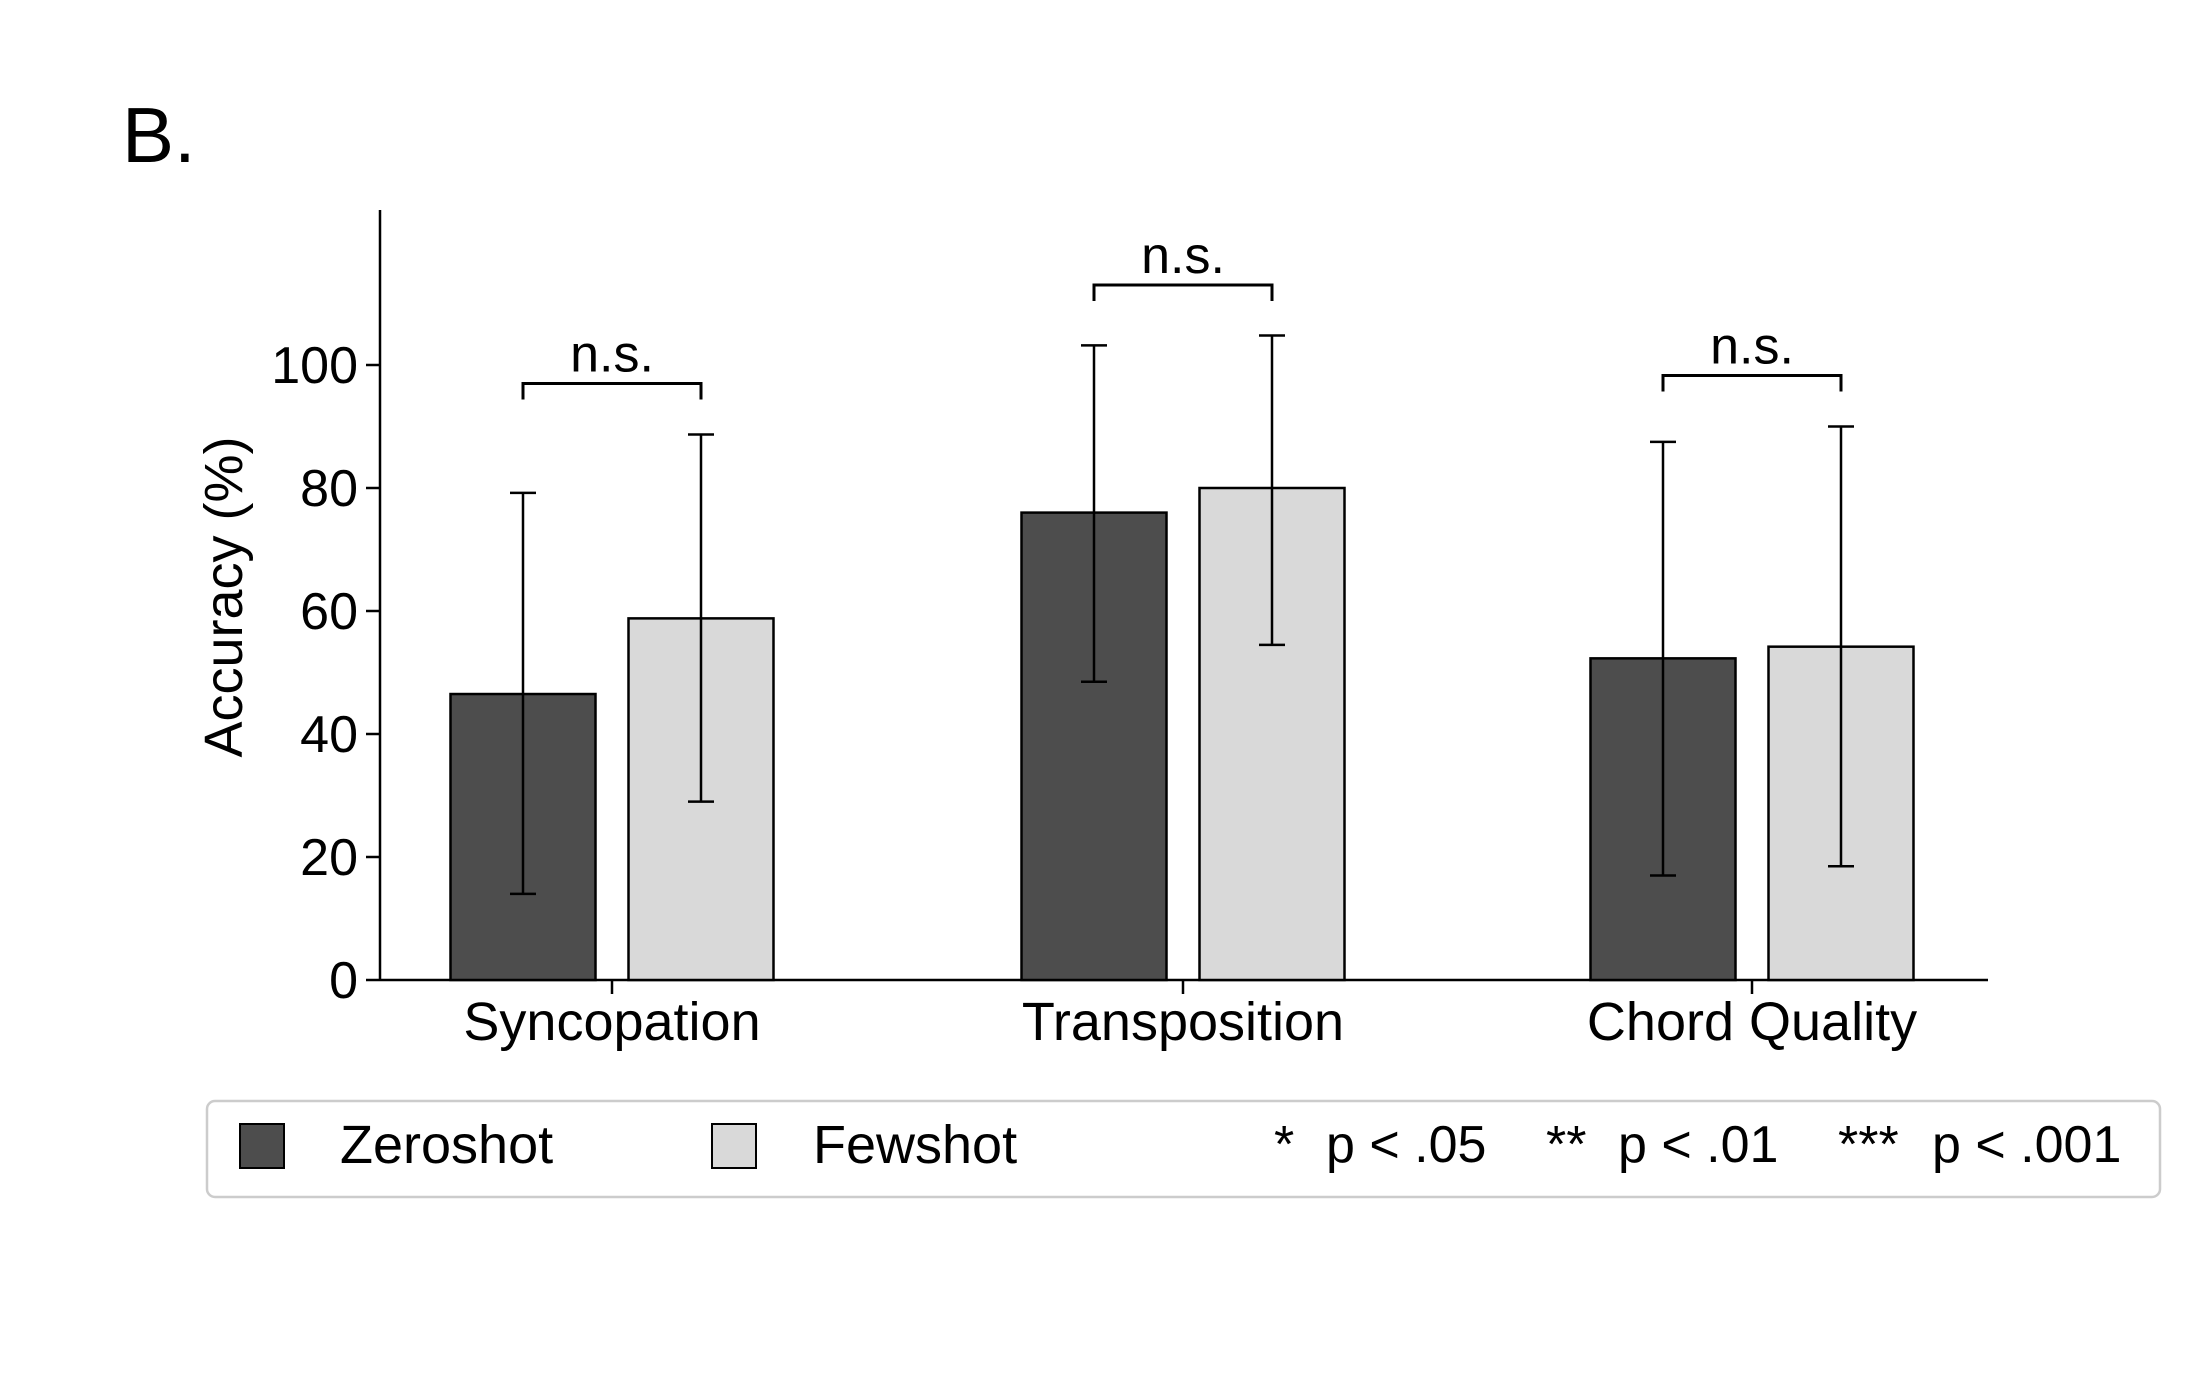 Image resolution: width=2200 pixels, height=1400 pixels. What do you see at coordinates (1182, 313) in the screenshot?
I see `significance-brackets: n.s. n.s. n.s.` at bounding box center [1182, 313].